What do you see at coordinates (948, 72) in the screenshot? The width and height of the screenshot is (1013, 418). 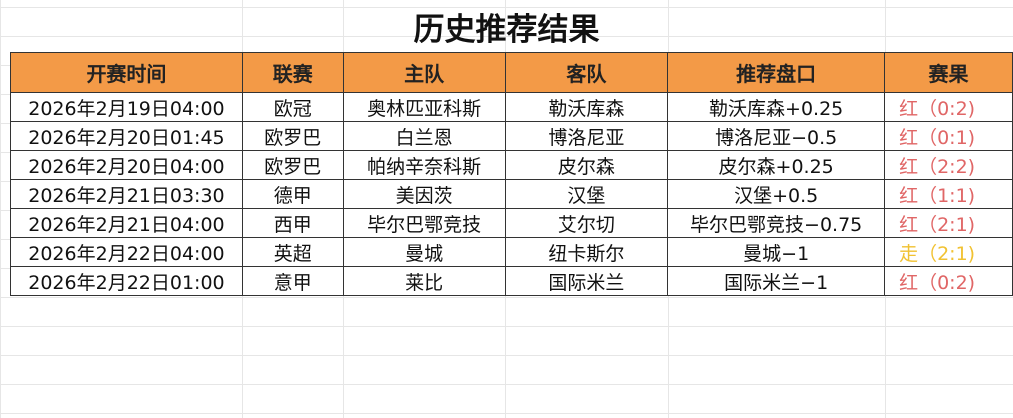 I see `header-cell: 赛果` at bounding box center [948, 72].